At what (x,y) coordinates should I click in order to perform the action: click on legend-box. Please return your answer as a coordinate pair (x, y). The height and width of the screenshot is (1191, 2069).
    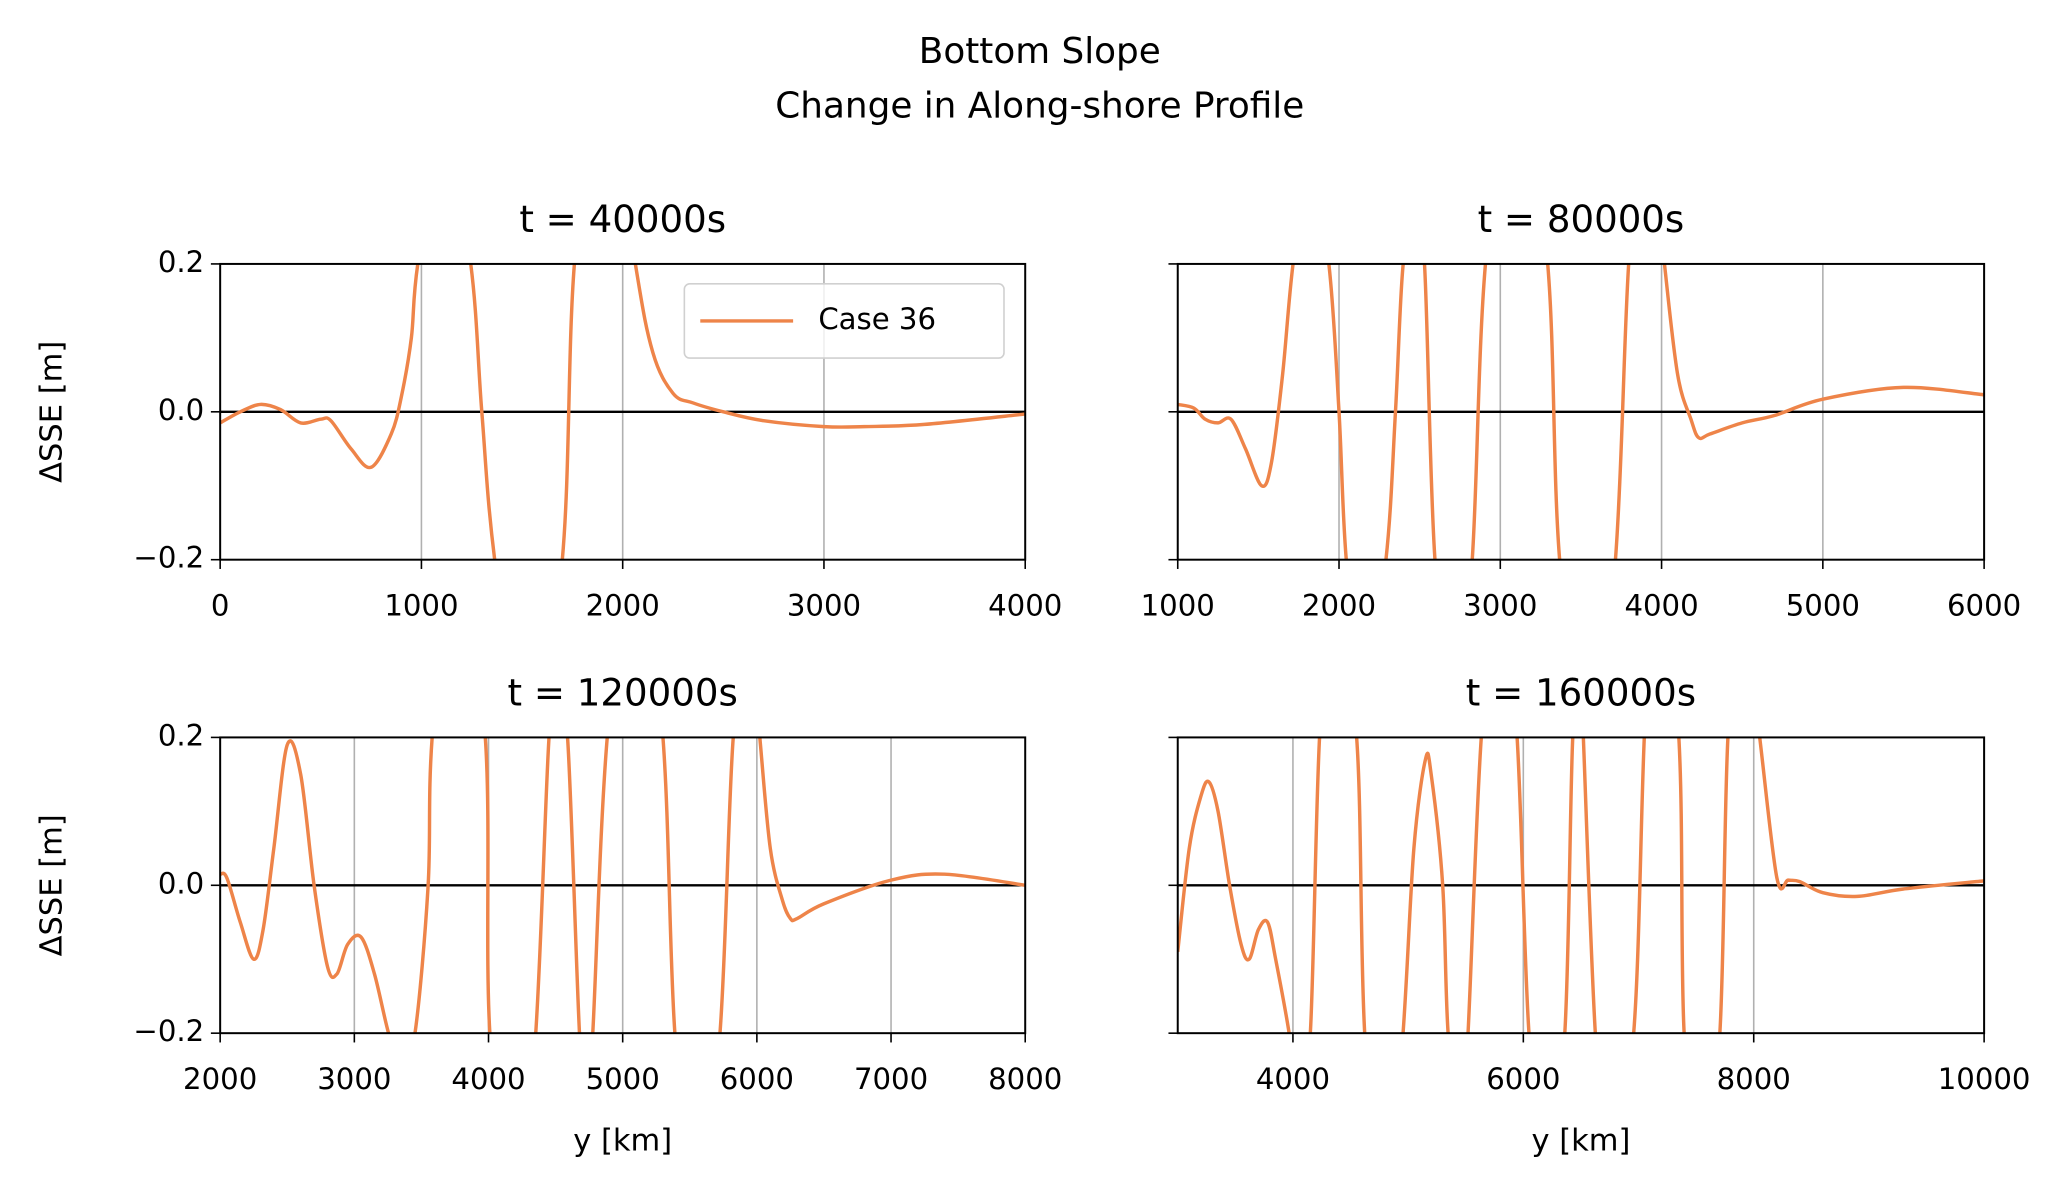
    Looking at the image, I should click on (844, 321).